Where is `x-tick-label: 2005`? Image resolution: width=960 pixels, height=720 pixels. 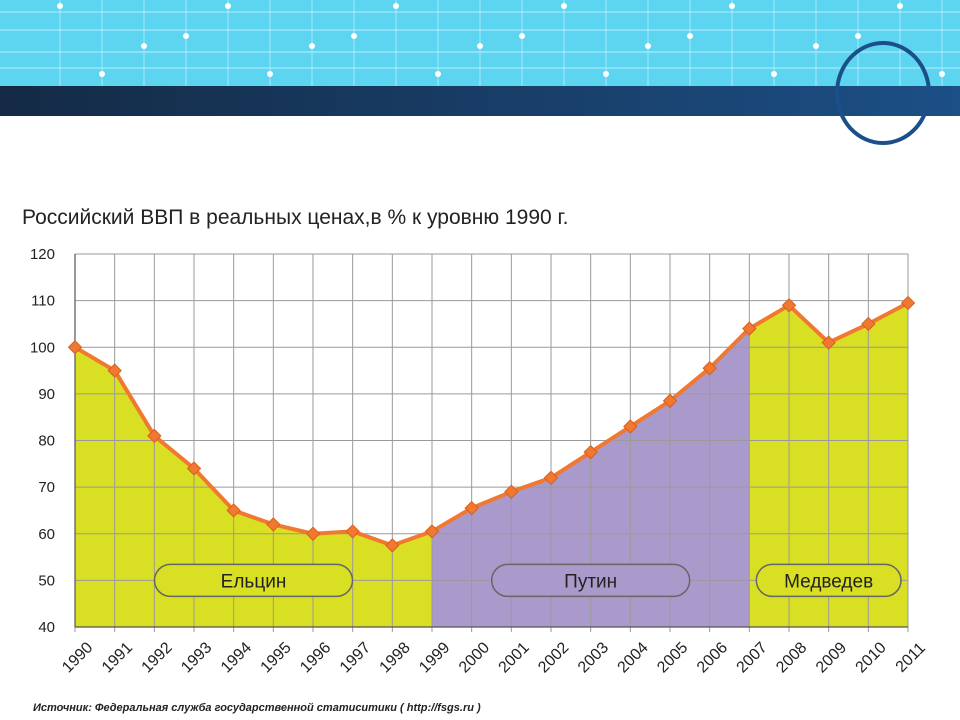
x-tick-label: 2005 is located at coordinates (672, 657).